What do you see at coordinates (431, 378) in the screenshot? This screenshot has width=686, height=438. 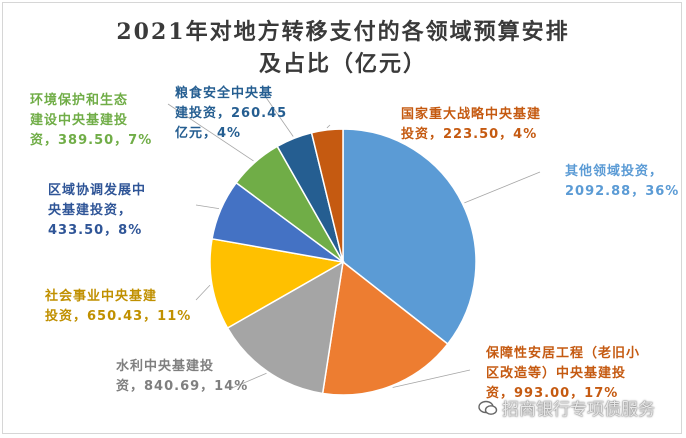 I see `leader-line-affordable-housing` at bounding box center [431, 378].